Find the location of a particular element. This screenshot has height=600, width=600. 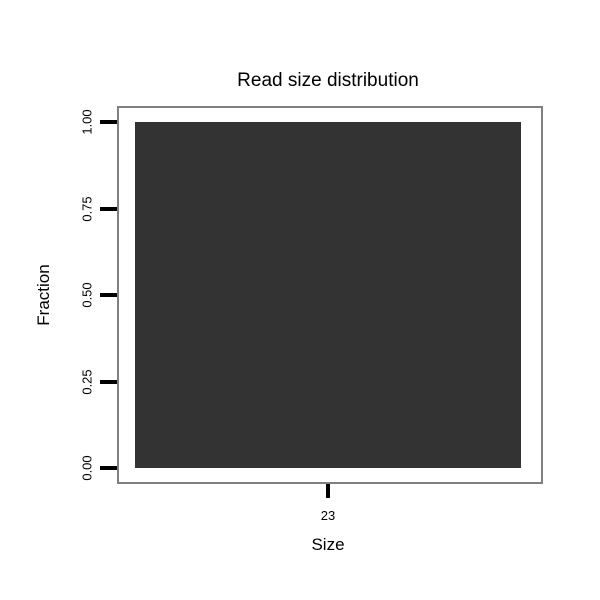

chart-title: Read size distribution is located at coordinates (328, 80).